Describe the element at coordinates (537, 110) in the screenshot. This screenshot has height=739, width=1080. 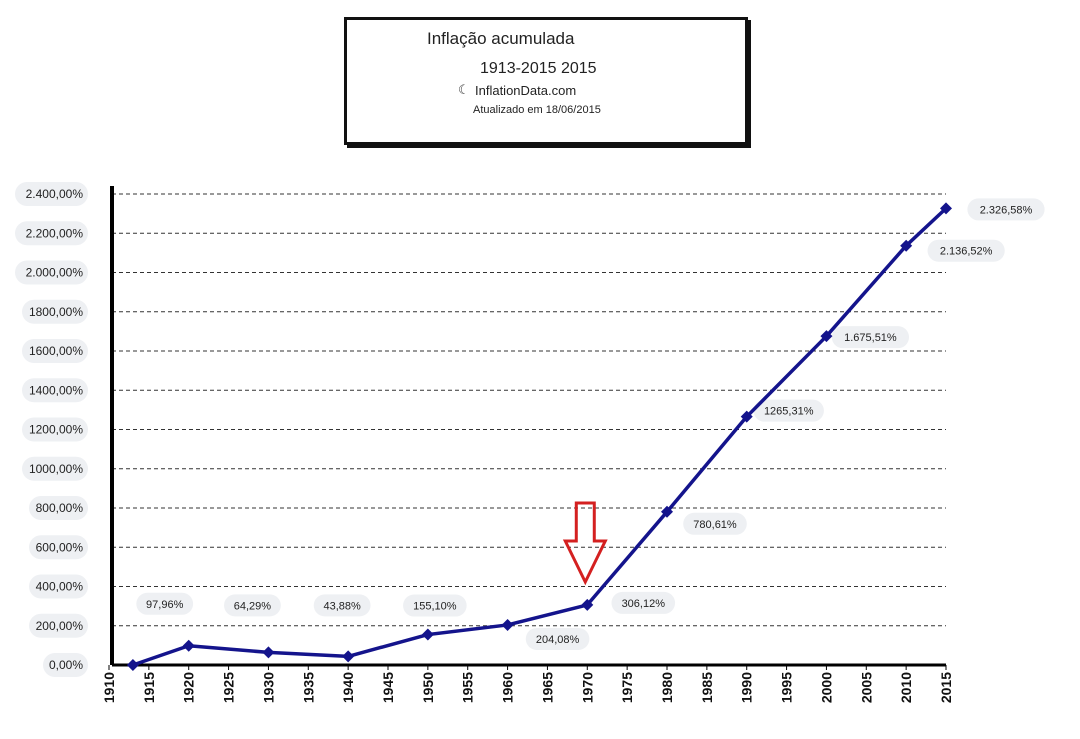
I see `chart-updated-date: Atualizado em 18/06/2015` at that location.